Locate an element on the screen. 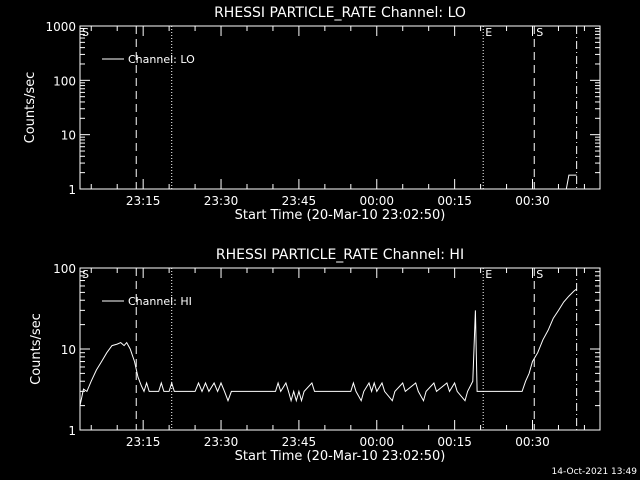 The width and height of the screenshot is (640, 480). legend-label: Channel: LO is located at coordinates (161, 59).